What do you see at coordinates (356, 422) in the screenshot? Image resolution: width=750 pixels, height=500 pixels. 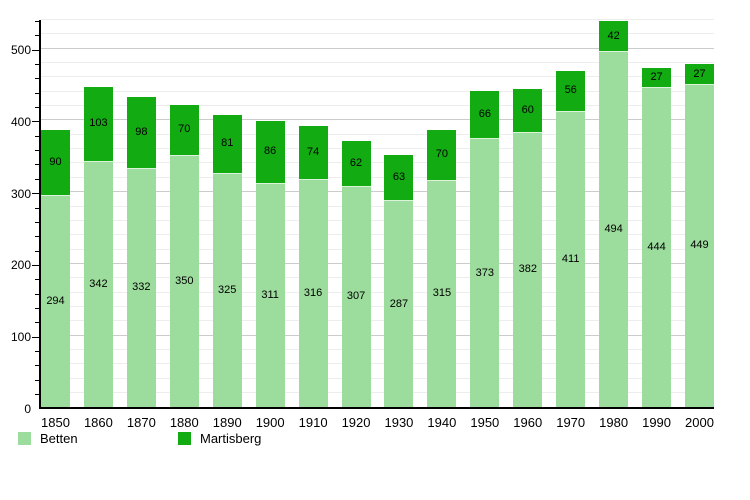 I see `x-tick-label: 1920` at bounding box center [356, 422].